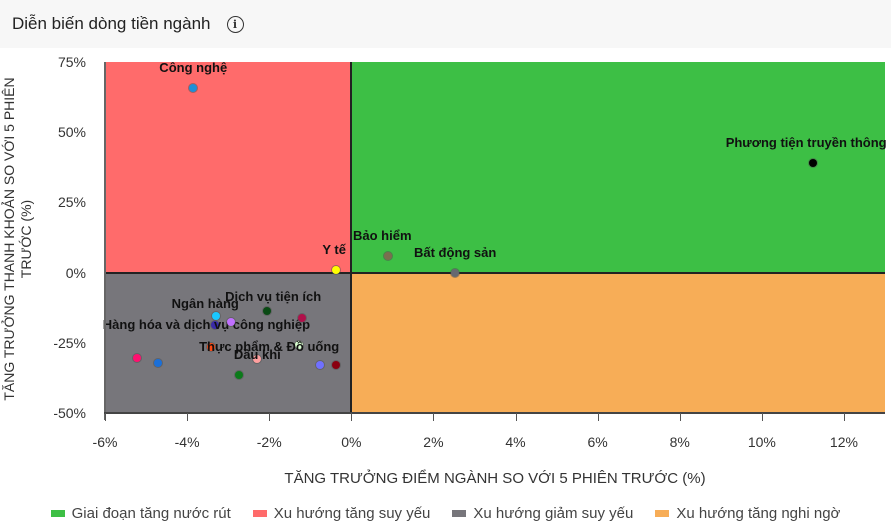 This screenshot has height=530, width=891. Describe the element at coordinates (445, 24) in the screenshot. I see `chart-header: Diễn biến dòng tiền ngành i` at that location.